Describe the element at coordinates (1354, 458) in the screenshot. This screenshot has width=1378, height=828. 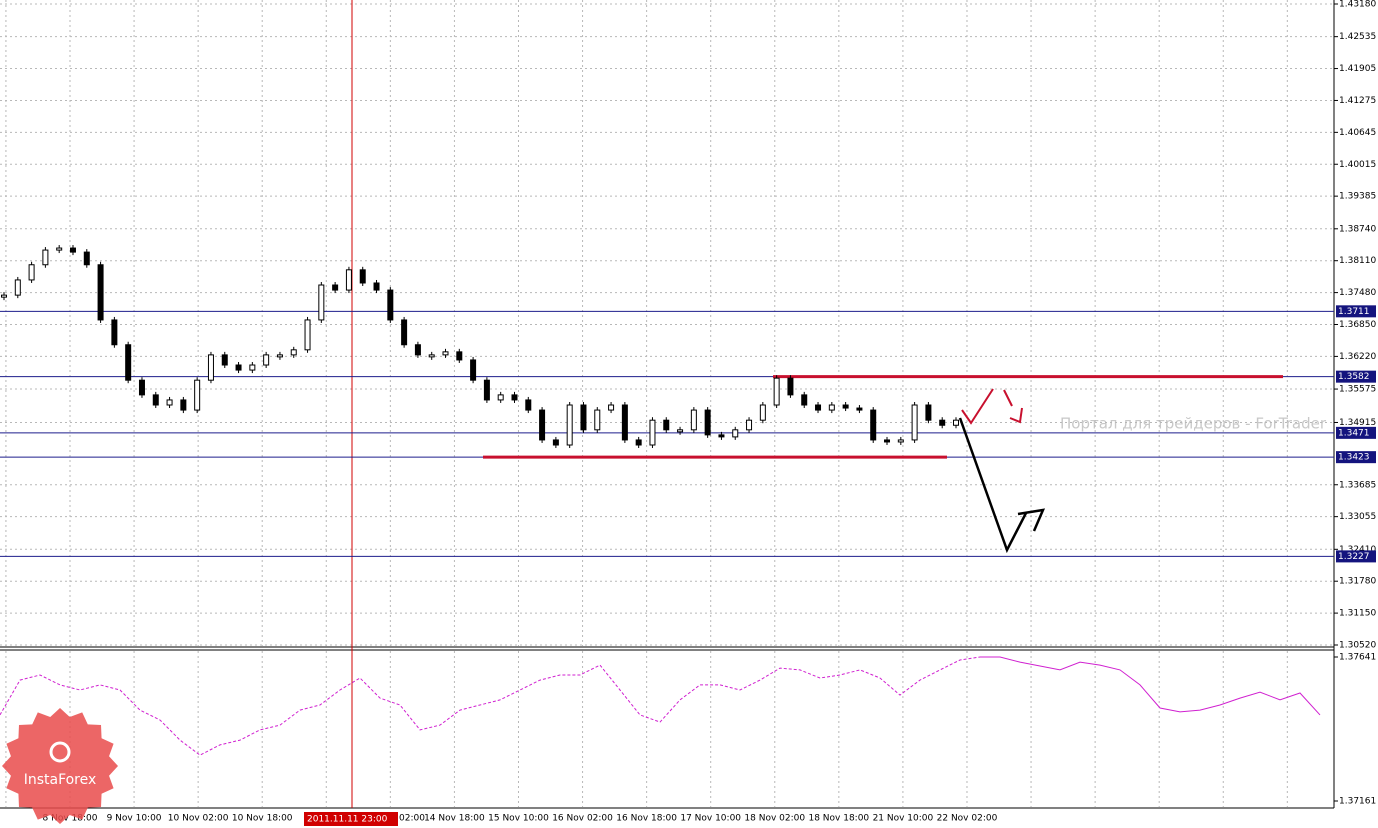
I see `level-label: 1.3423` at that location.